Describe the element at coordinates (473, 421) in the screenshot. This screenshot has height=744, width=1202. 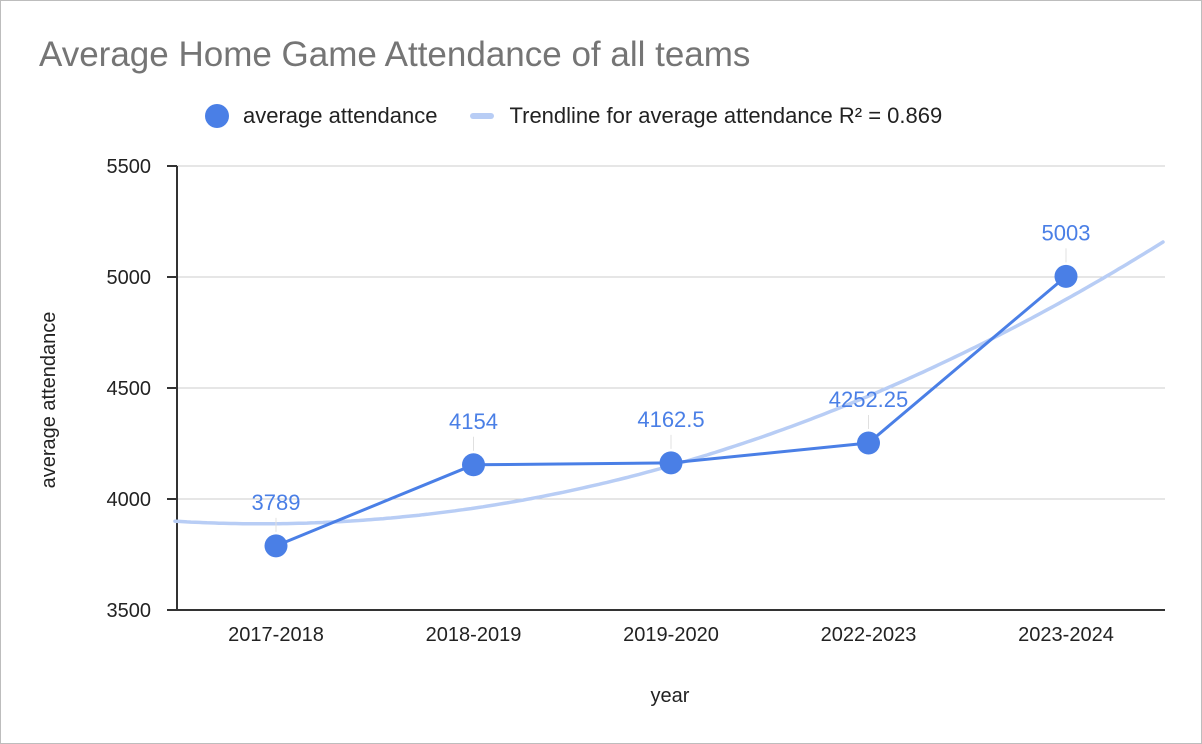
I see `data-label: 4154` at that location.